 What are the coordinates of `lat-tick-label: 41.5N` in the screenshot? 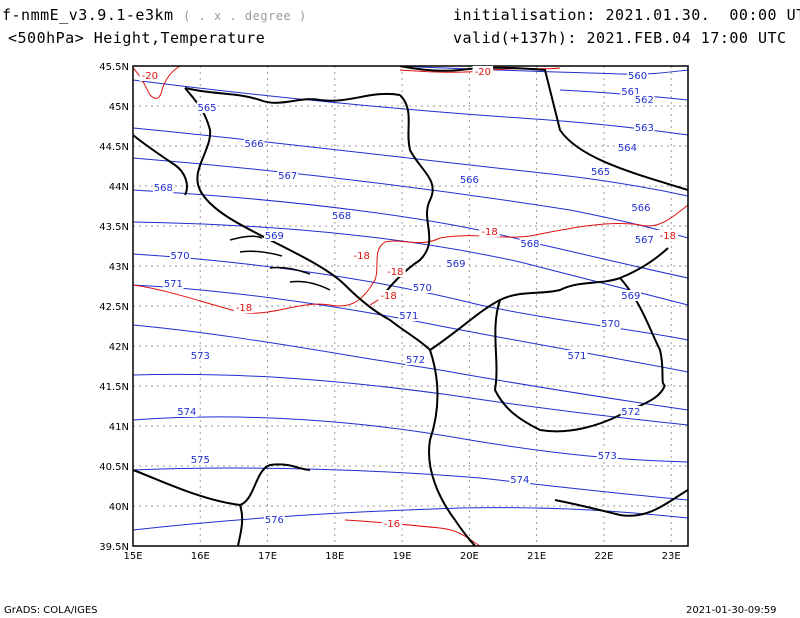 It's located at (114, 387).